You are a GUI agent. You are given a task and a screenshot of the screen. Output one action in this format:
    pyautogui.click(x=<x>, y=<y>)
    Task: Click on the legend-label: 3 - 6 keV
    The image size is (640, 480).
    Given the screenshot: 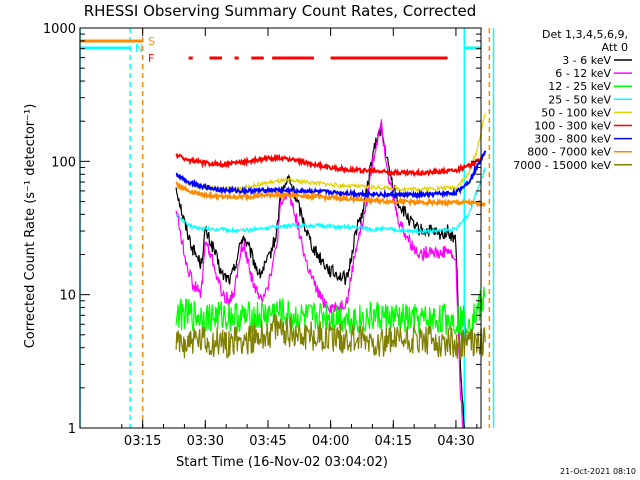 What is the action you would take?
    pyautogui.click(x=586, y=60)
    